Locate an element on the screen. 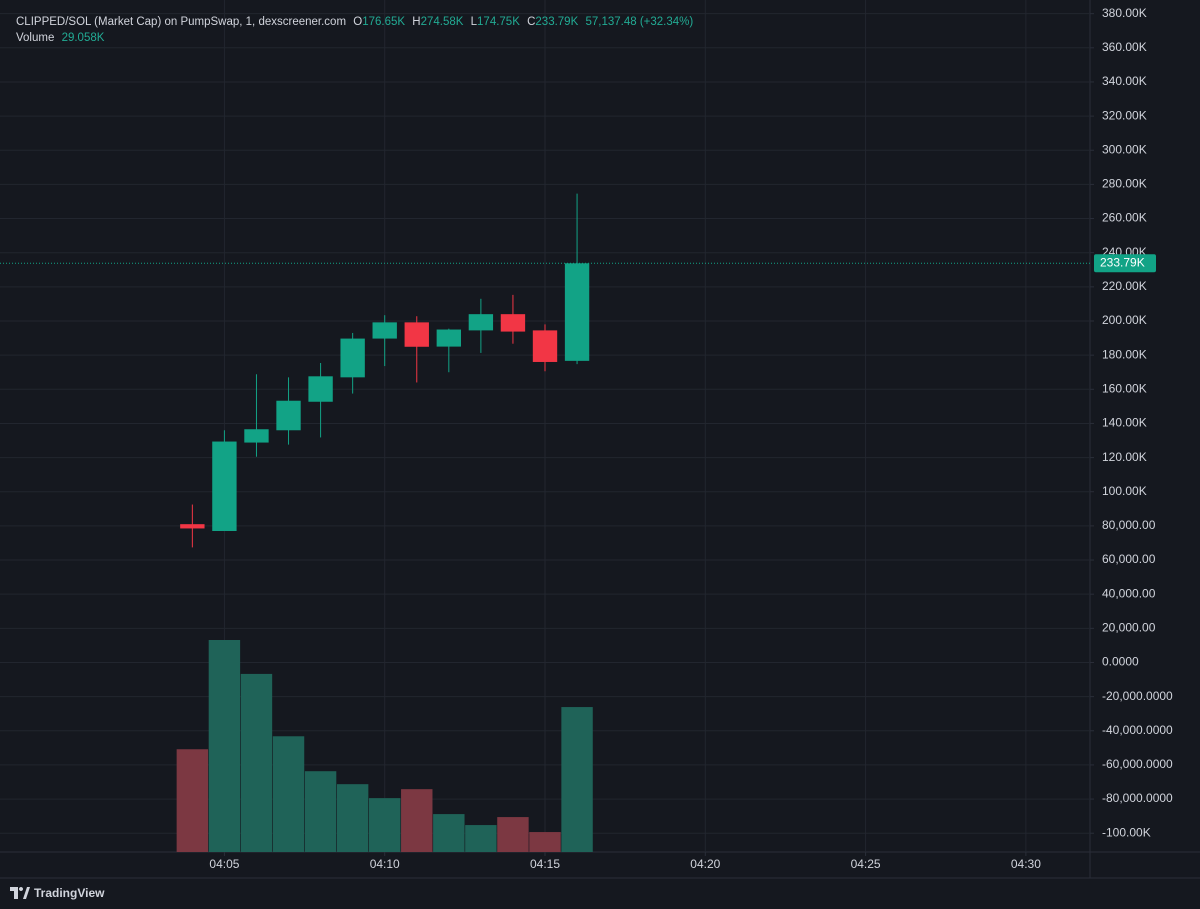 This screenshot has width=1200, height=909. y-tick-label: 260.00K is located at coordinates (1124, 218).